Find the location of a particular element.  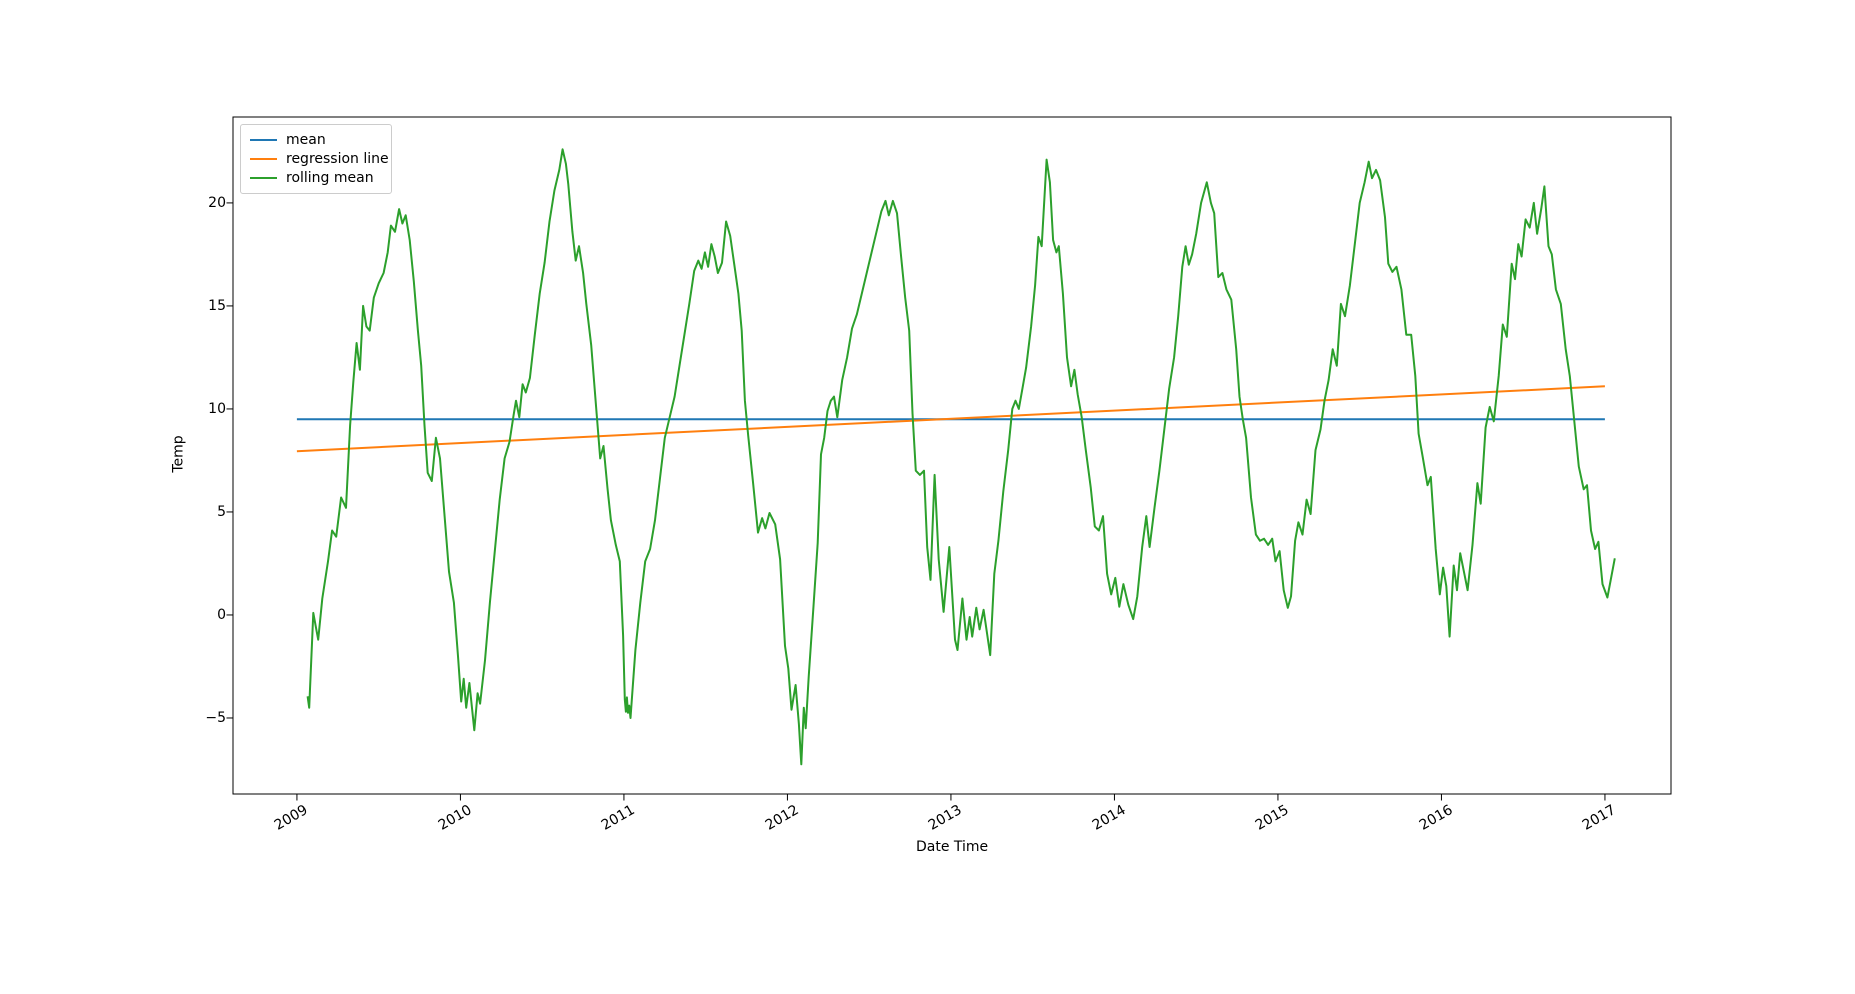

legend-item: mean is located at coordinates (315, 139).